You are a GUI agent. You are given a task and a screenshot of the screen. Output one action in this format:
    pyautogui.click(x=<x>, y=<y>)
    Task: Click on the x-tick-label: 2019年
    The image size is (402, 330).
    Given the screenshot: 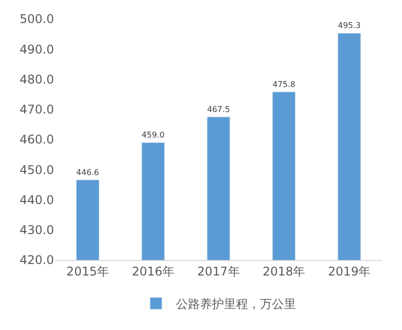 What is the action you would take?
    pyautogui.click(x=349, y=271)
    